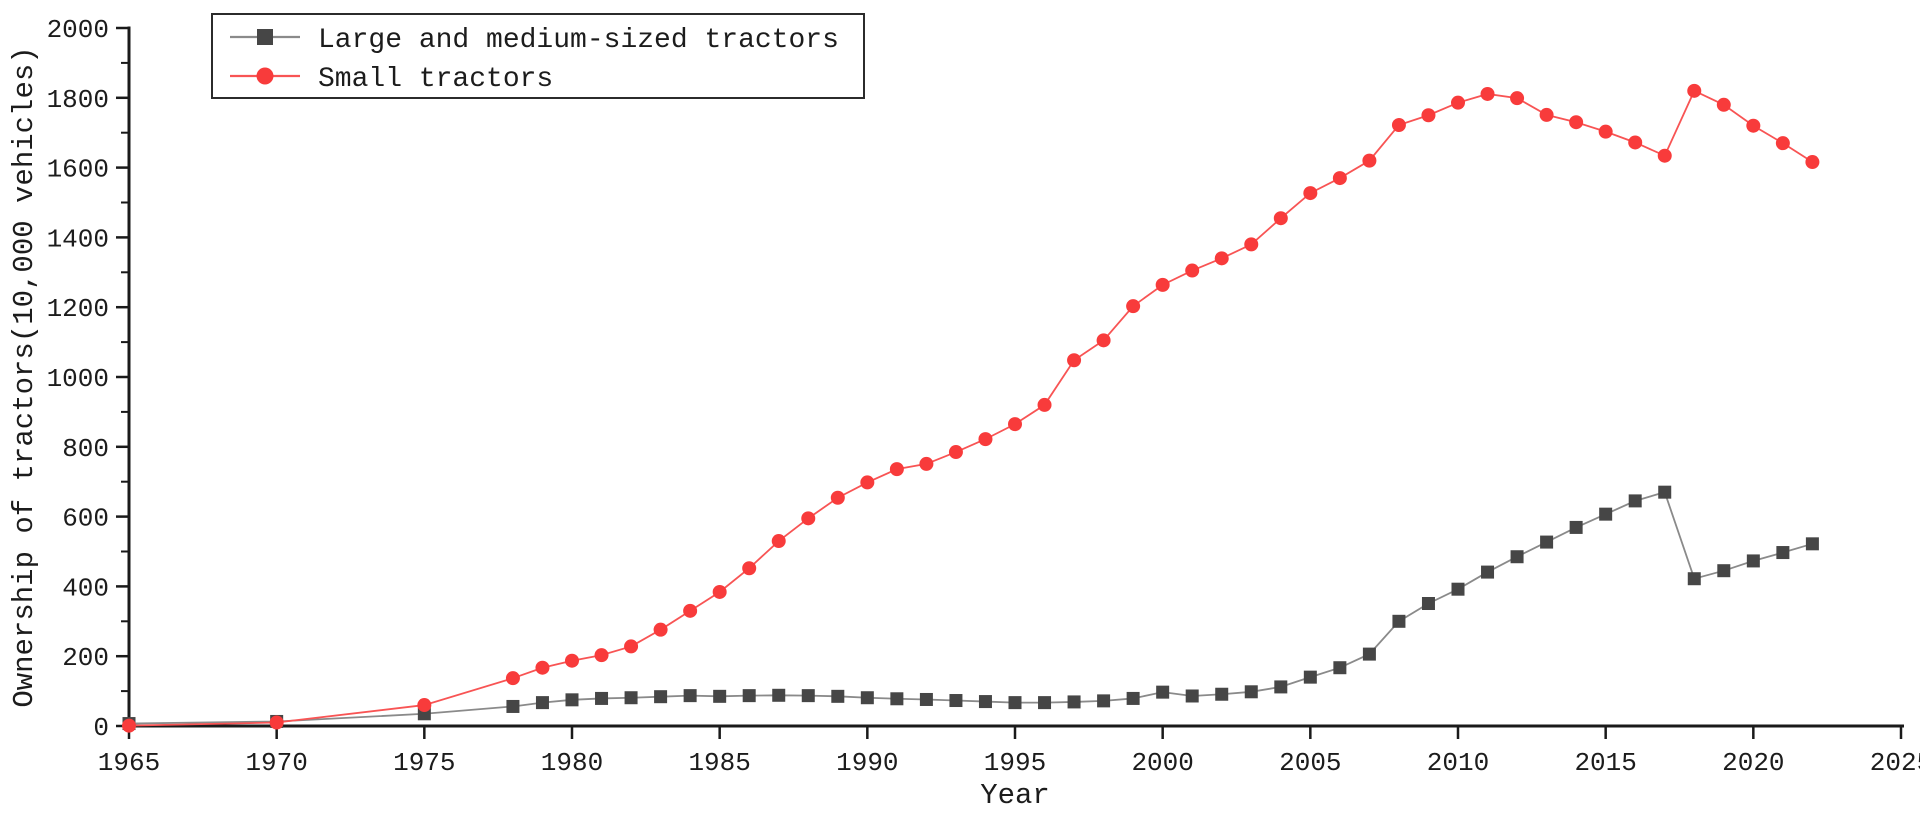  What do you see at coordinates (78, 309) in the screenshot?
I see `y-tick-label: 1200` at bounding box center [78, 309].